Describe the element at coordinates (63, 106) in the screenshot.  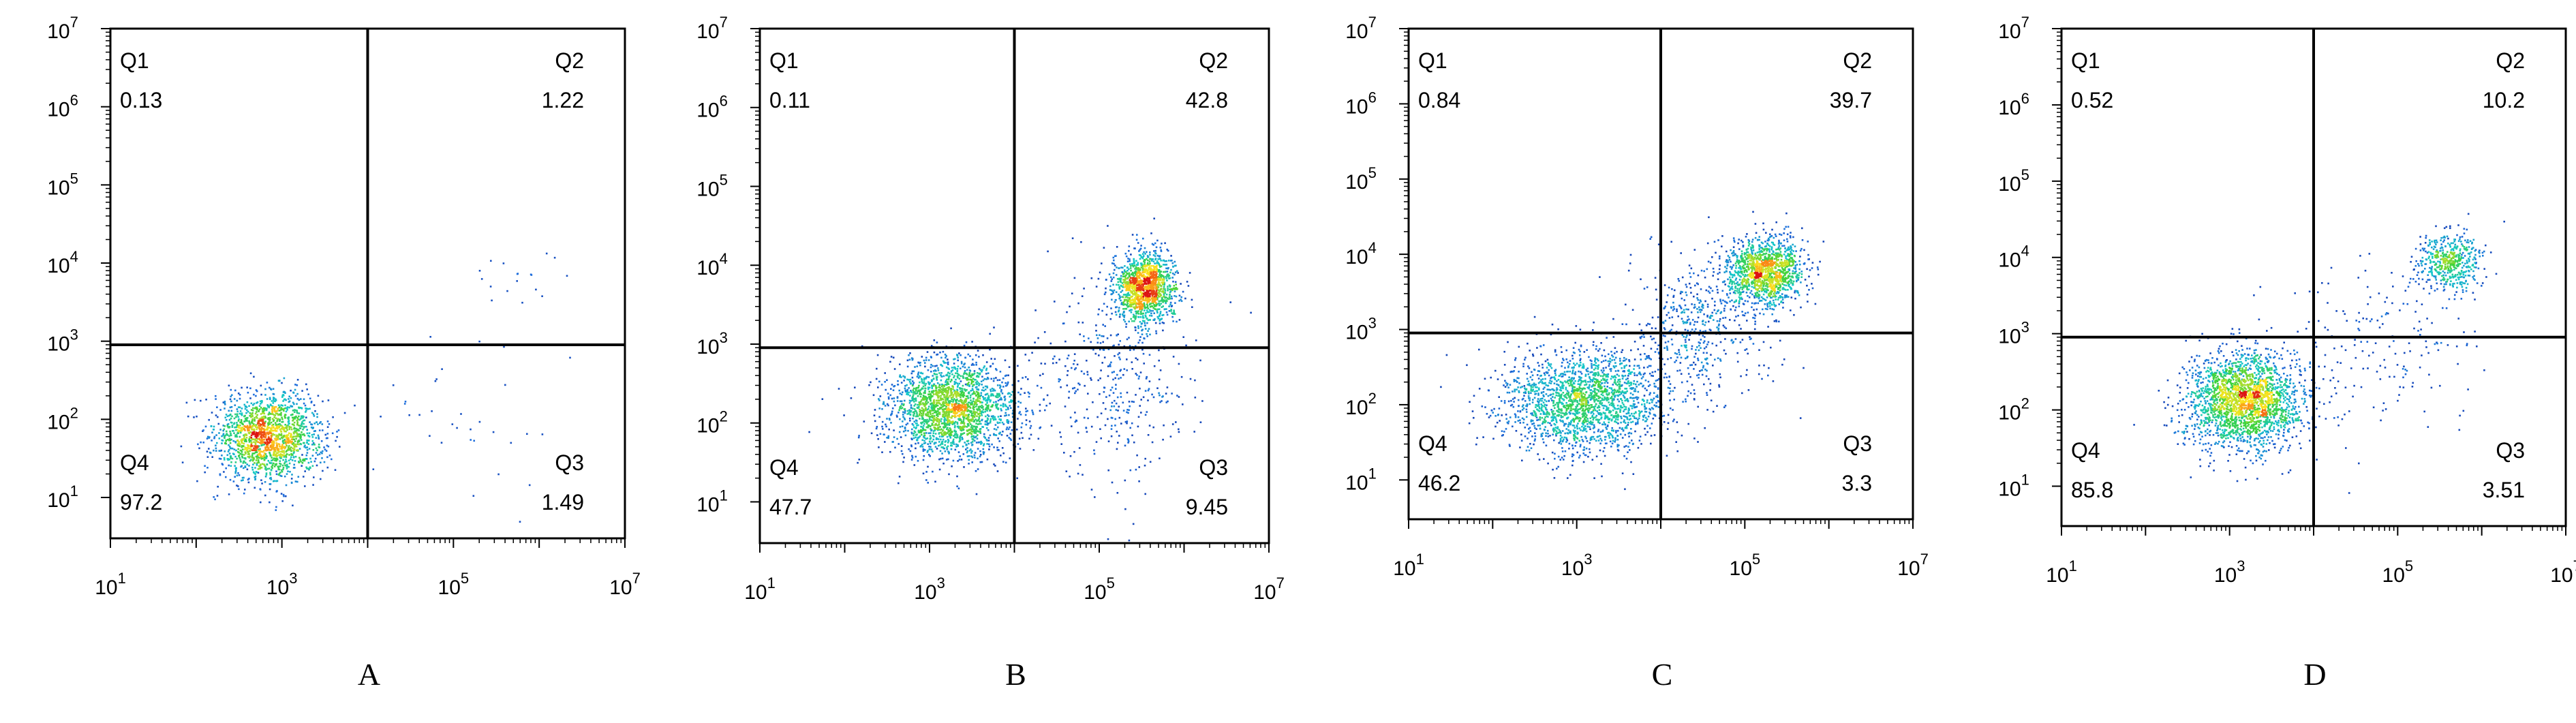
I see `y-tick-label: 106` at that location.